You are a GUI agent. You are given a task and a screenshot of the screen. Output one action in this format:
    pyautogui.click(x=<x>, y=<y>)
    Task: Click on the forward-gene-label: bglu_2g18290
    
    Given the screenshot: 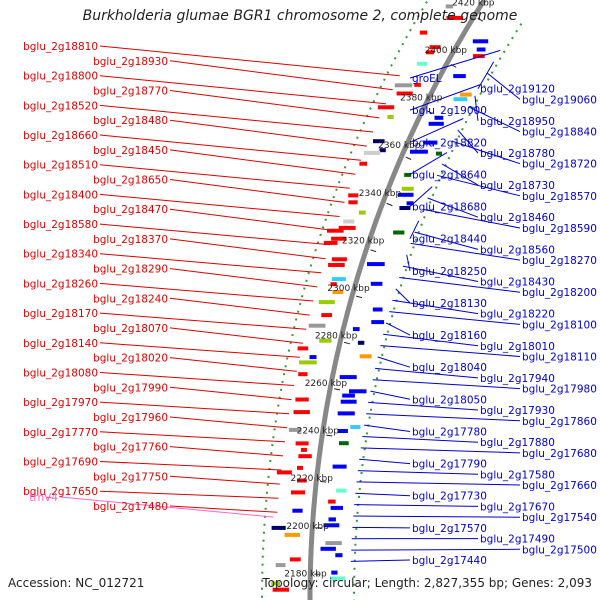 What is the action you would take?
    pyautogui.click(x=130, y=270)
    